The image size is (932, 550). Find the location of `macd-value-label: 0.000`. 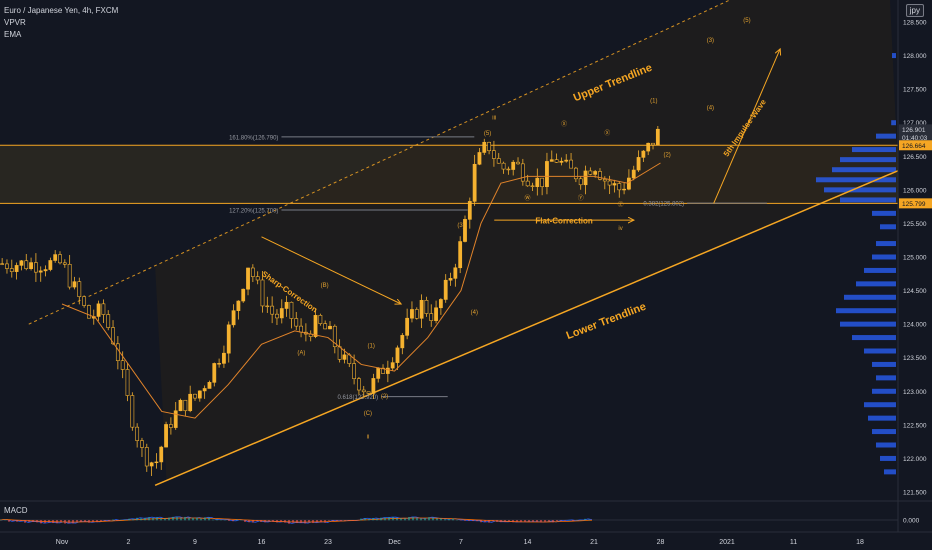

macd-value-label: 0.000 is located at coordinates (911, 521).